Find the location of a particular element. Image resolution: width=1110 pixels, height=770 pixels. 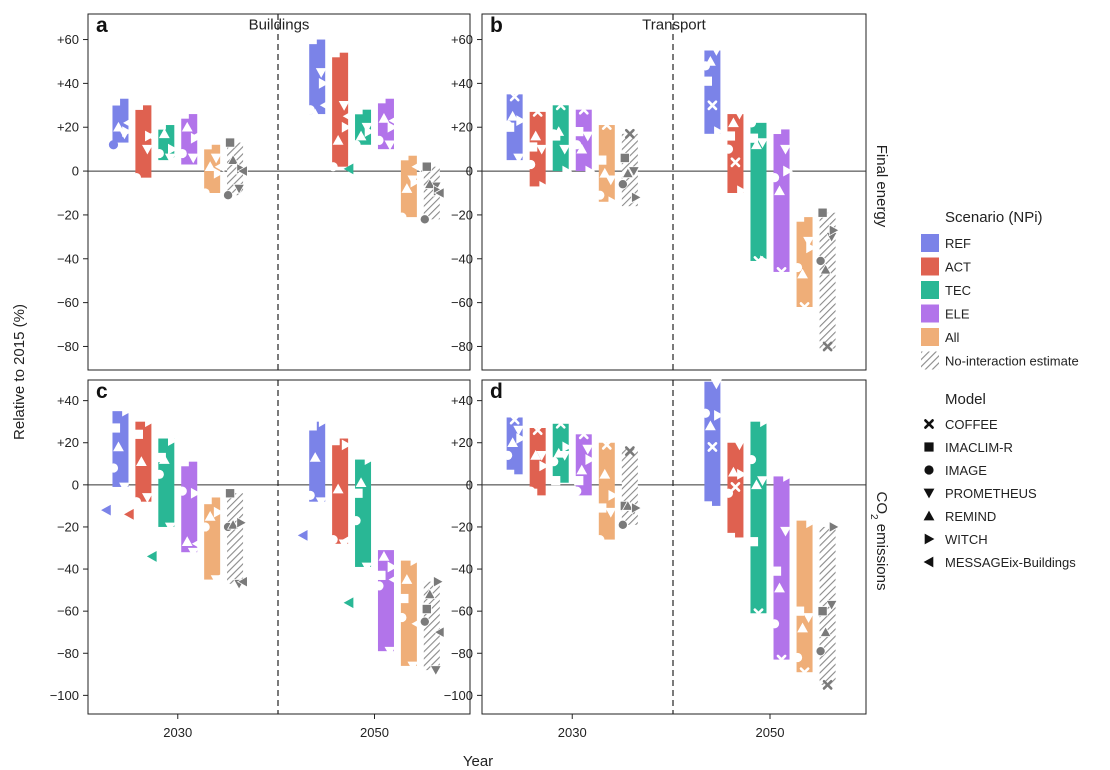

y-tick-label: −60 is located at coordinates (68, 302).